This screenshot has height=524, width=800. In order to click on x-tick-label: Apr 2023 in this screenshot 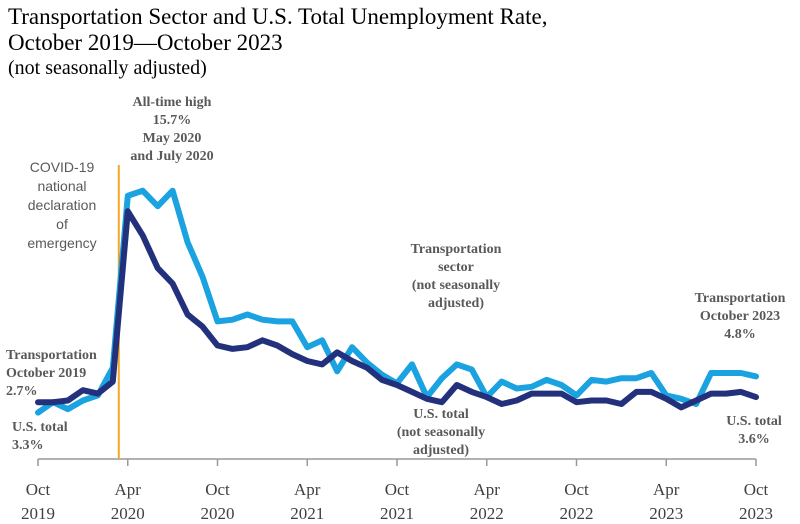, I will do `click(666, 501)`.